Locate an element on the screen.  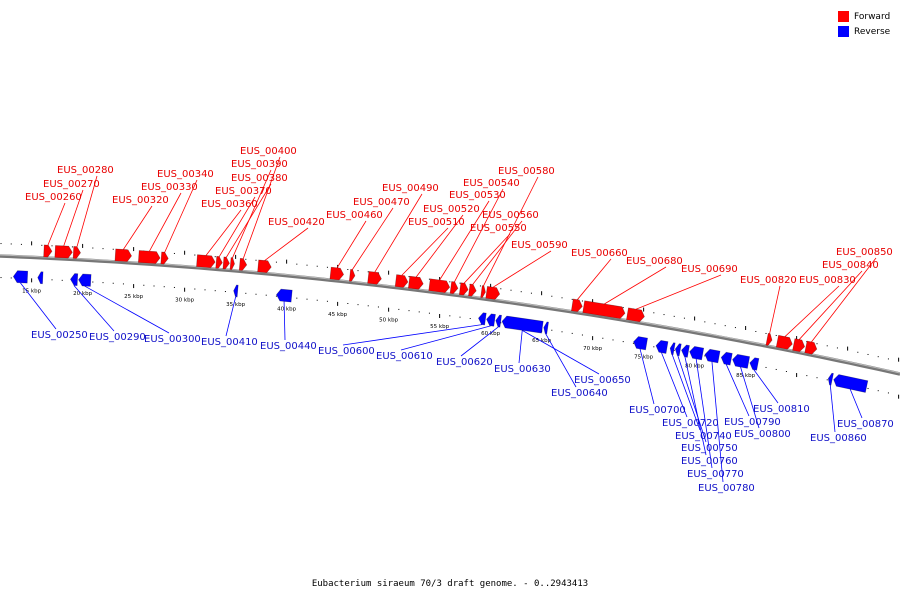
forward-gene-label: EUS_00590 is located at coordinates (539, 245).